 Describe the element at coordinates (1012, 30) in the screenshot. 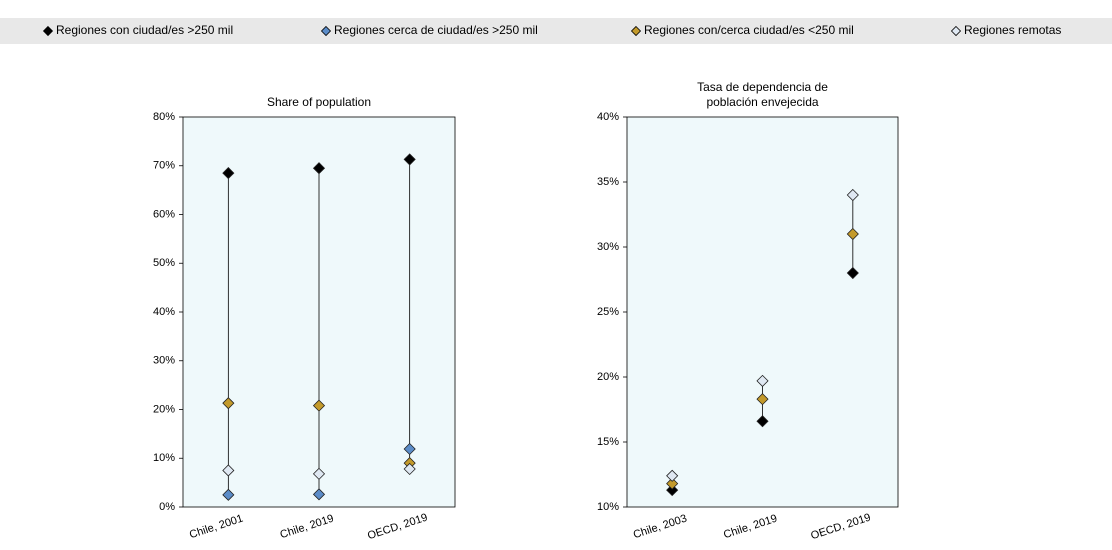

I see `legend-label: Regiones remotas` at that location.